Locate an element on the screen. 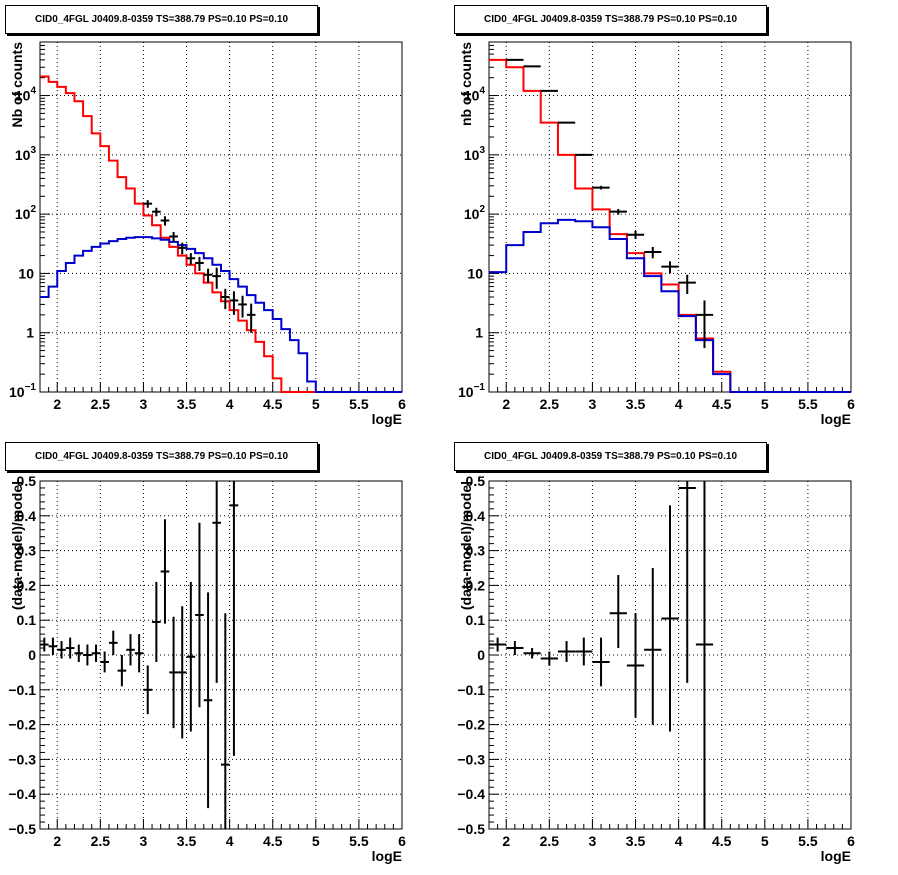 The width and height of the screenshot is (898, 875). y-tick-label: 0.3 is located at coordinates (476, 551).